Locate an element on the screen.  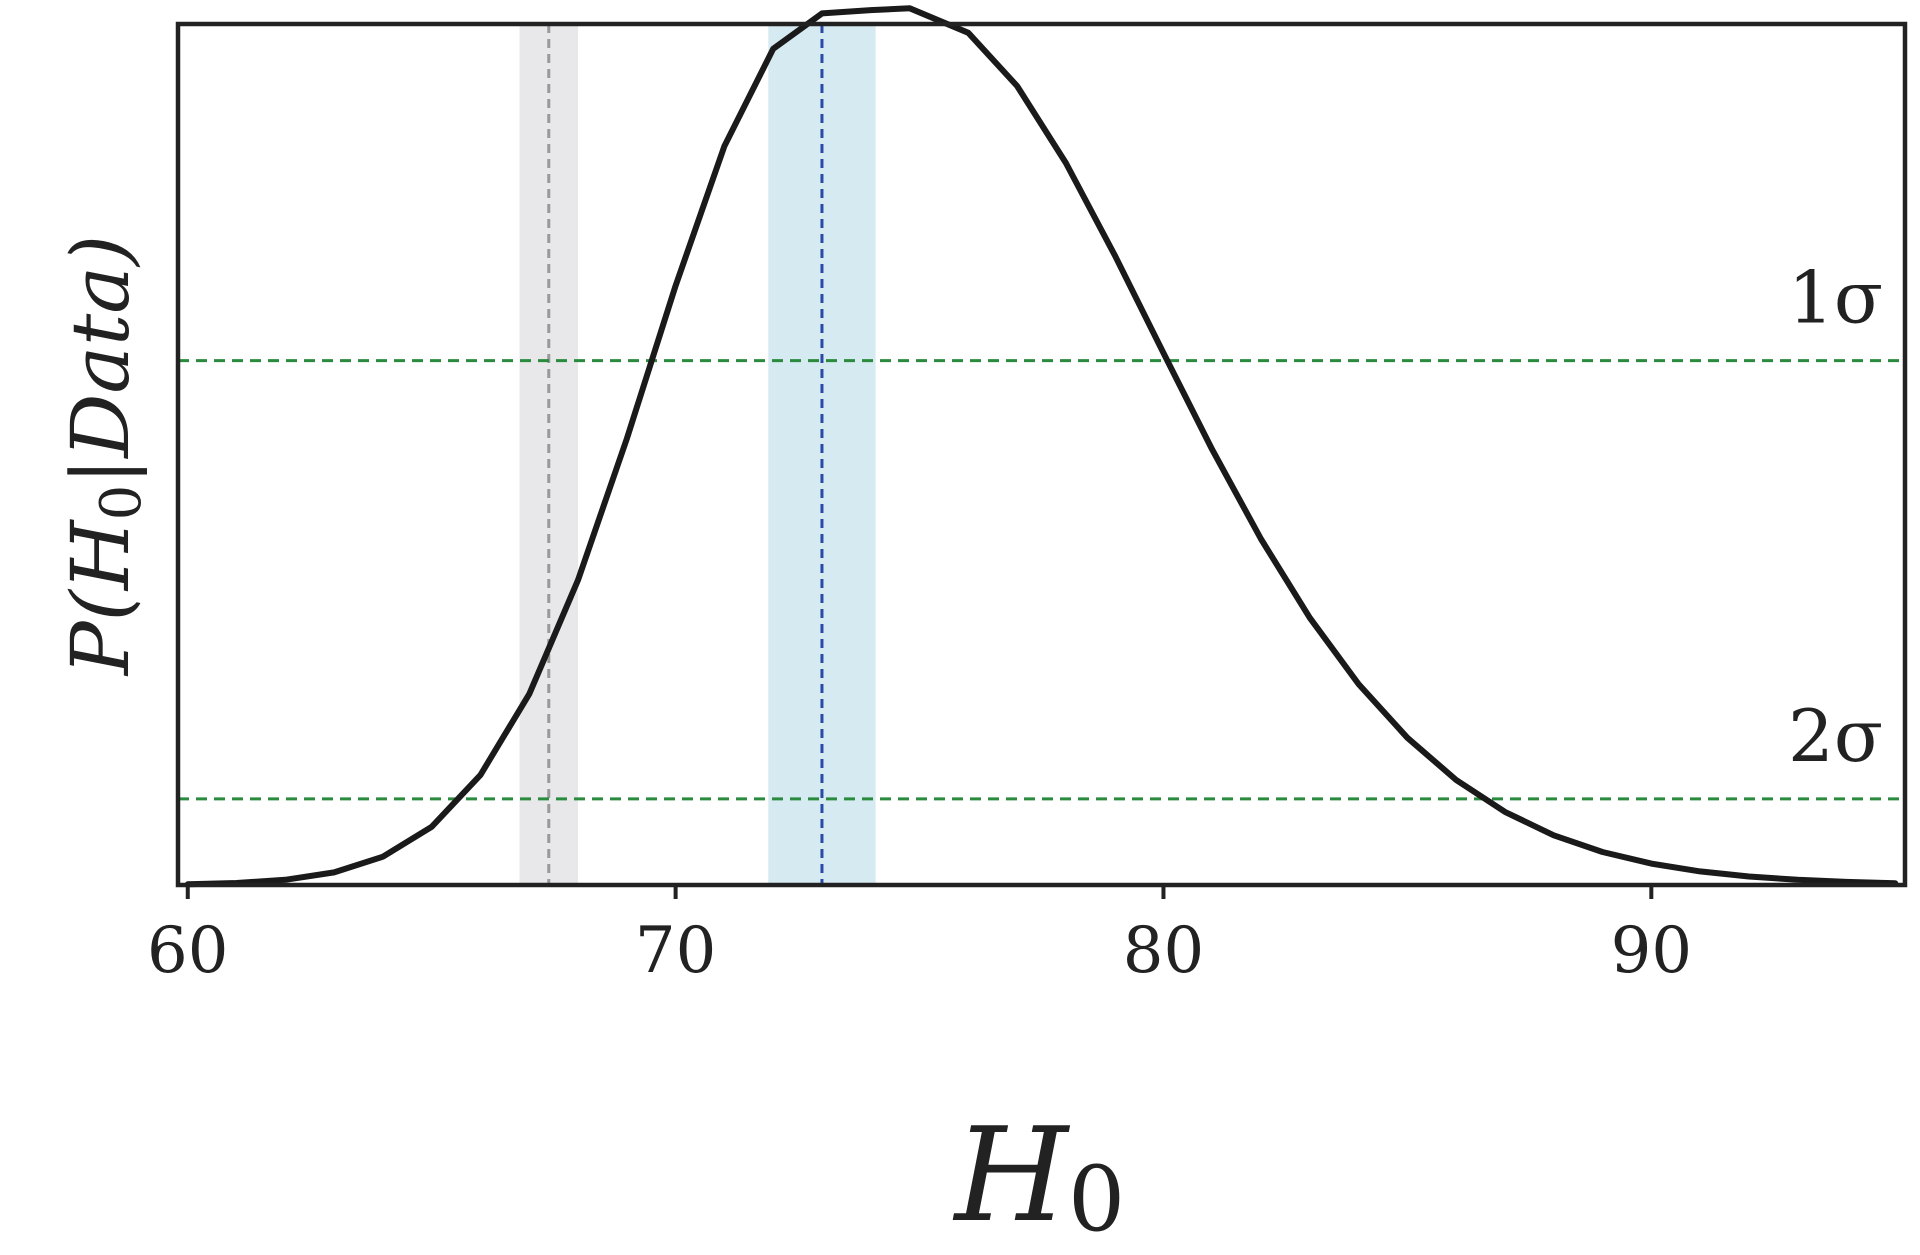
sigma-label-1: 1σ is located at coordinates (1835, 298).